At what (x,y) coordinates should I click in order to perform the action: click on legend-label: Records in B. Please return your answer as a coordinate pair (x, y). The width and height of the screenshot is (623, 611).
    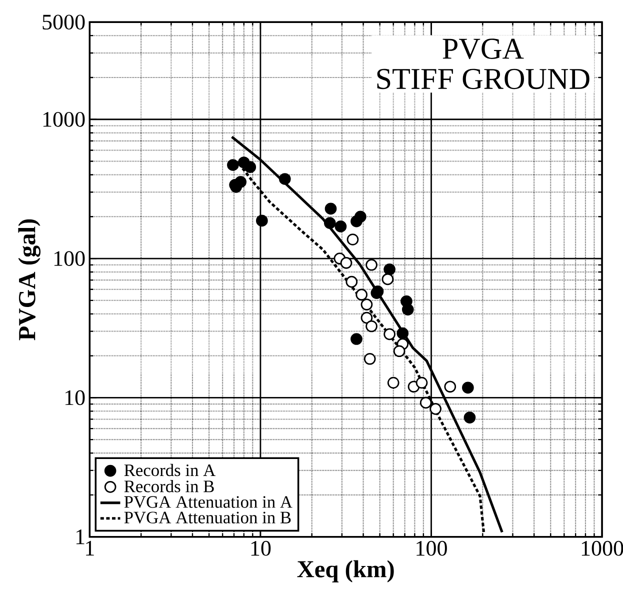
    Looking at the image, I should click on (169, 486).